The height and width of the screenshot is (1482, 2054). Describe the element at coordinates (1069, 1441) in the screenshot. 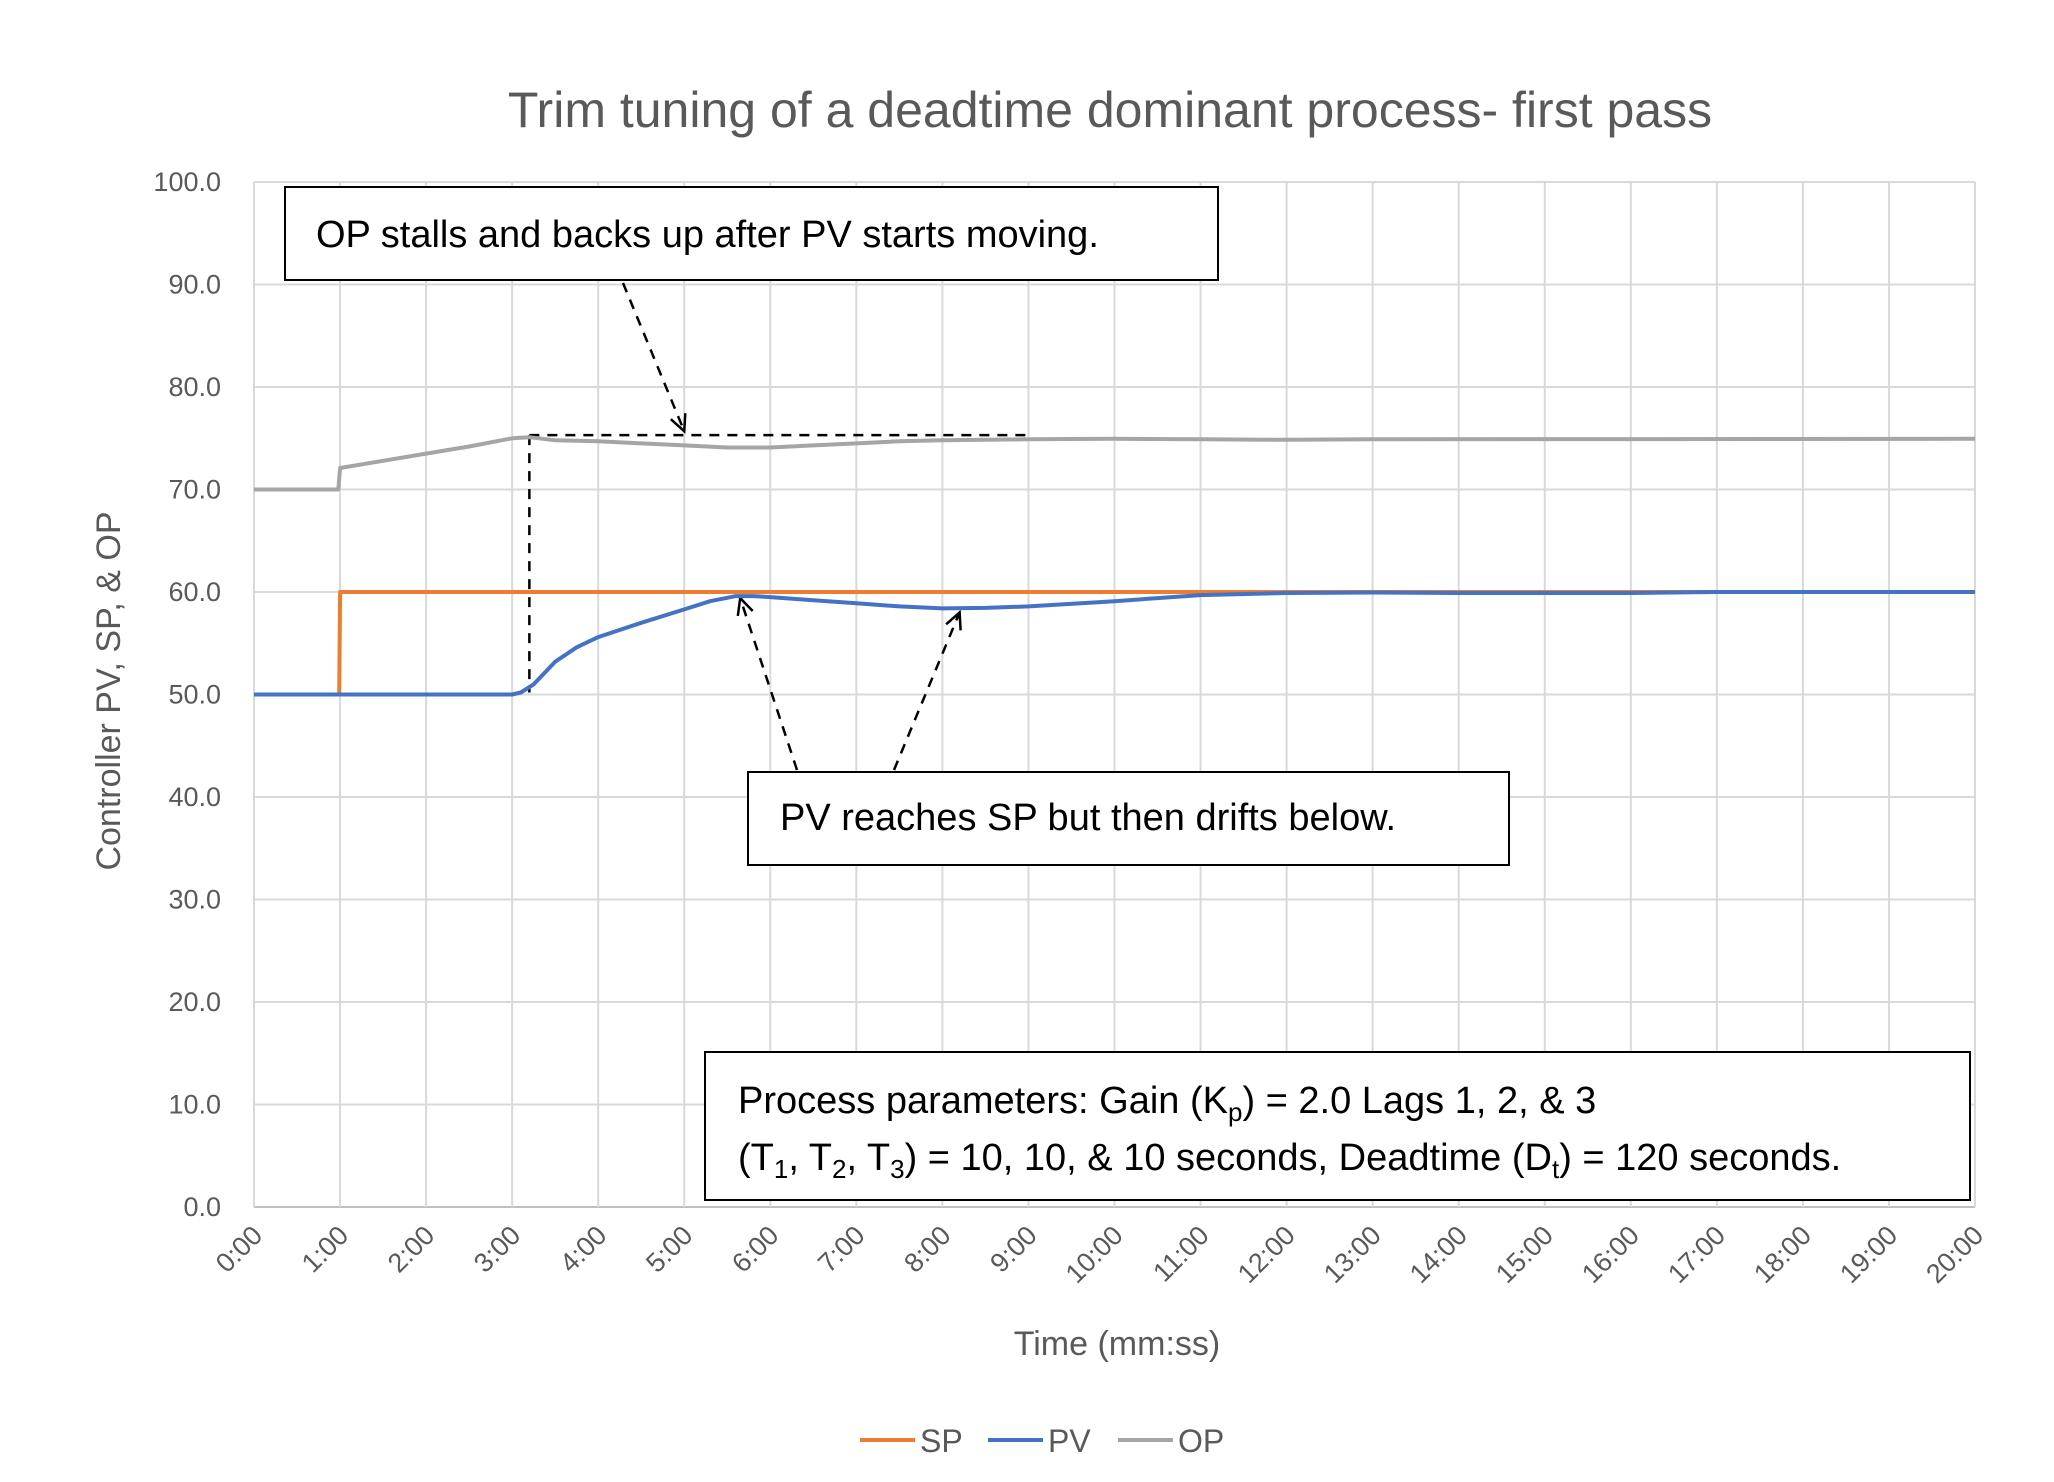

I see `legend-label-pv: PV` at that location.